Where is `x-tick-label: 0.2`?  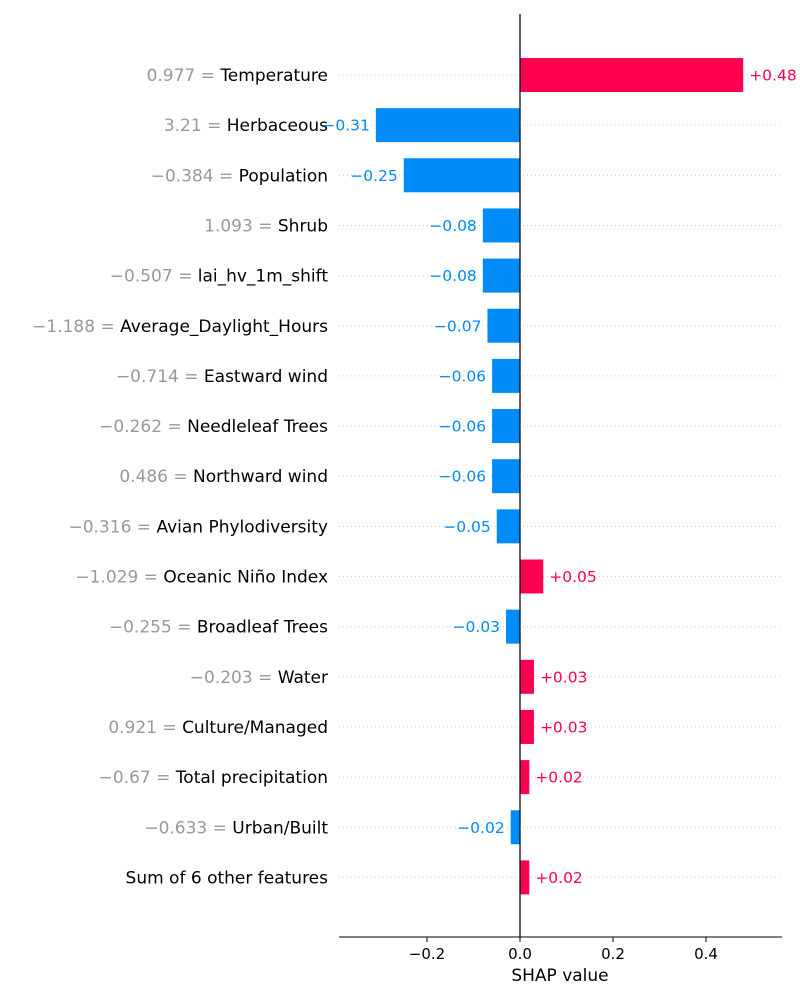
x-tick-label: 0.2 is located at coordinates (613, 954).